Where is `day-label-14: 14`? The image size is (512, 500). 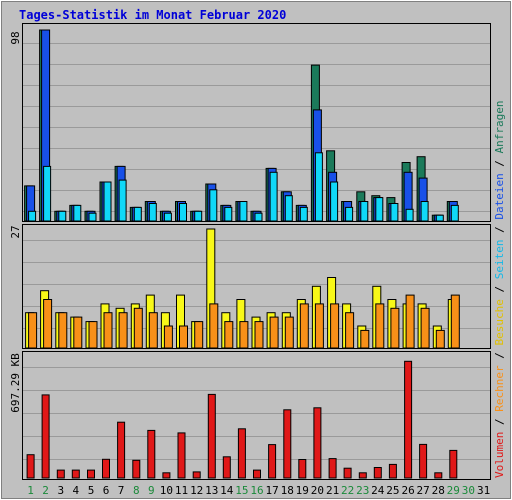
day-label-14: 14 is located at coordinates (227, 490).